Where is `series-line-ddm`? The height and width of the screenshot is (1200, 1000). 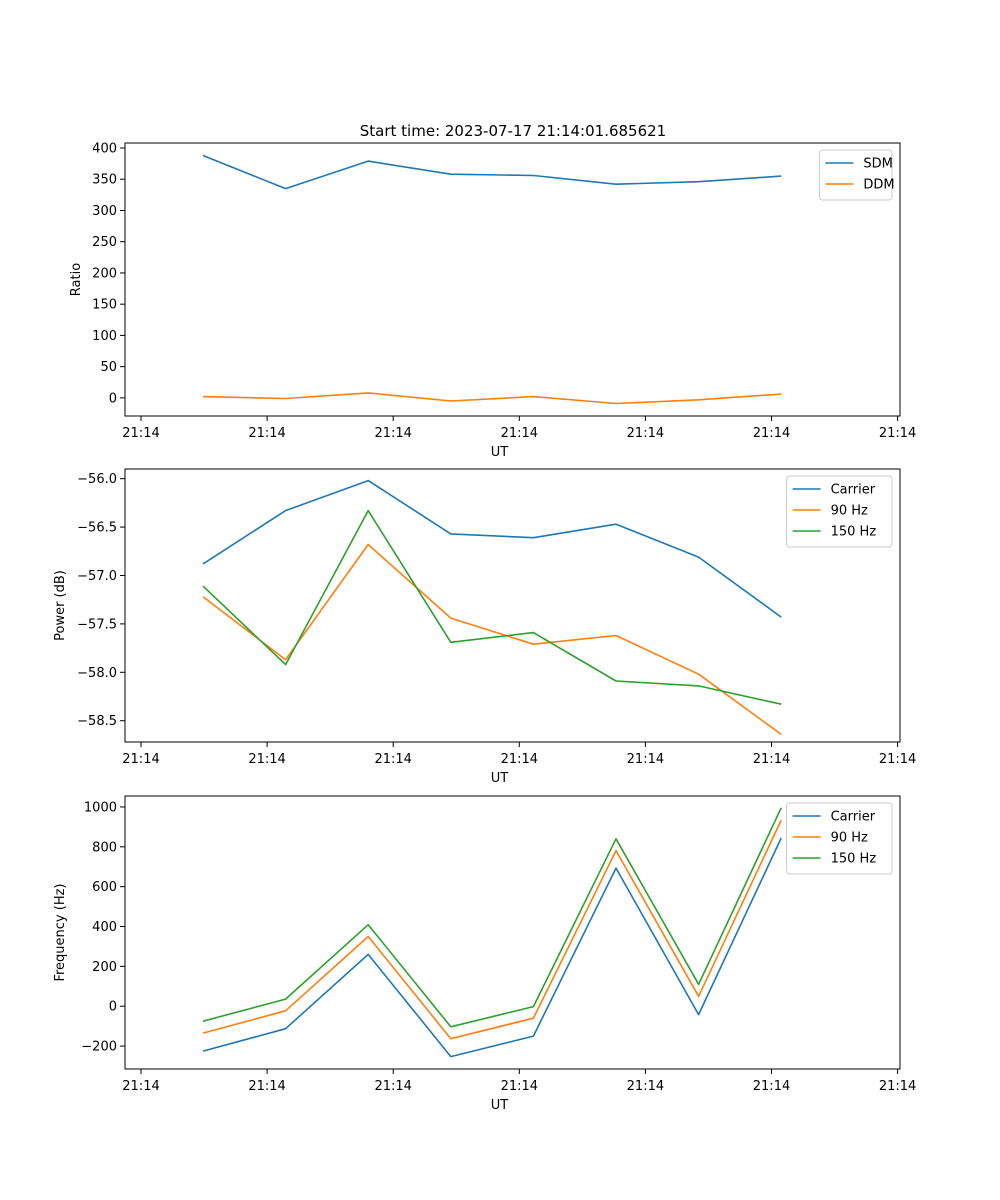
series-line-ddm is located at coordinates (492, 398).